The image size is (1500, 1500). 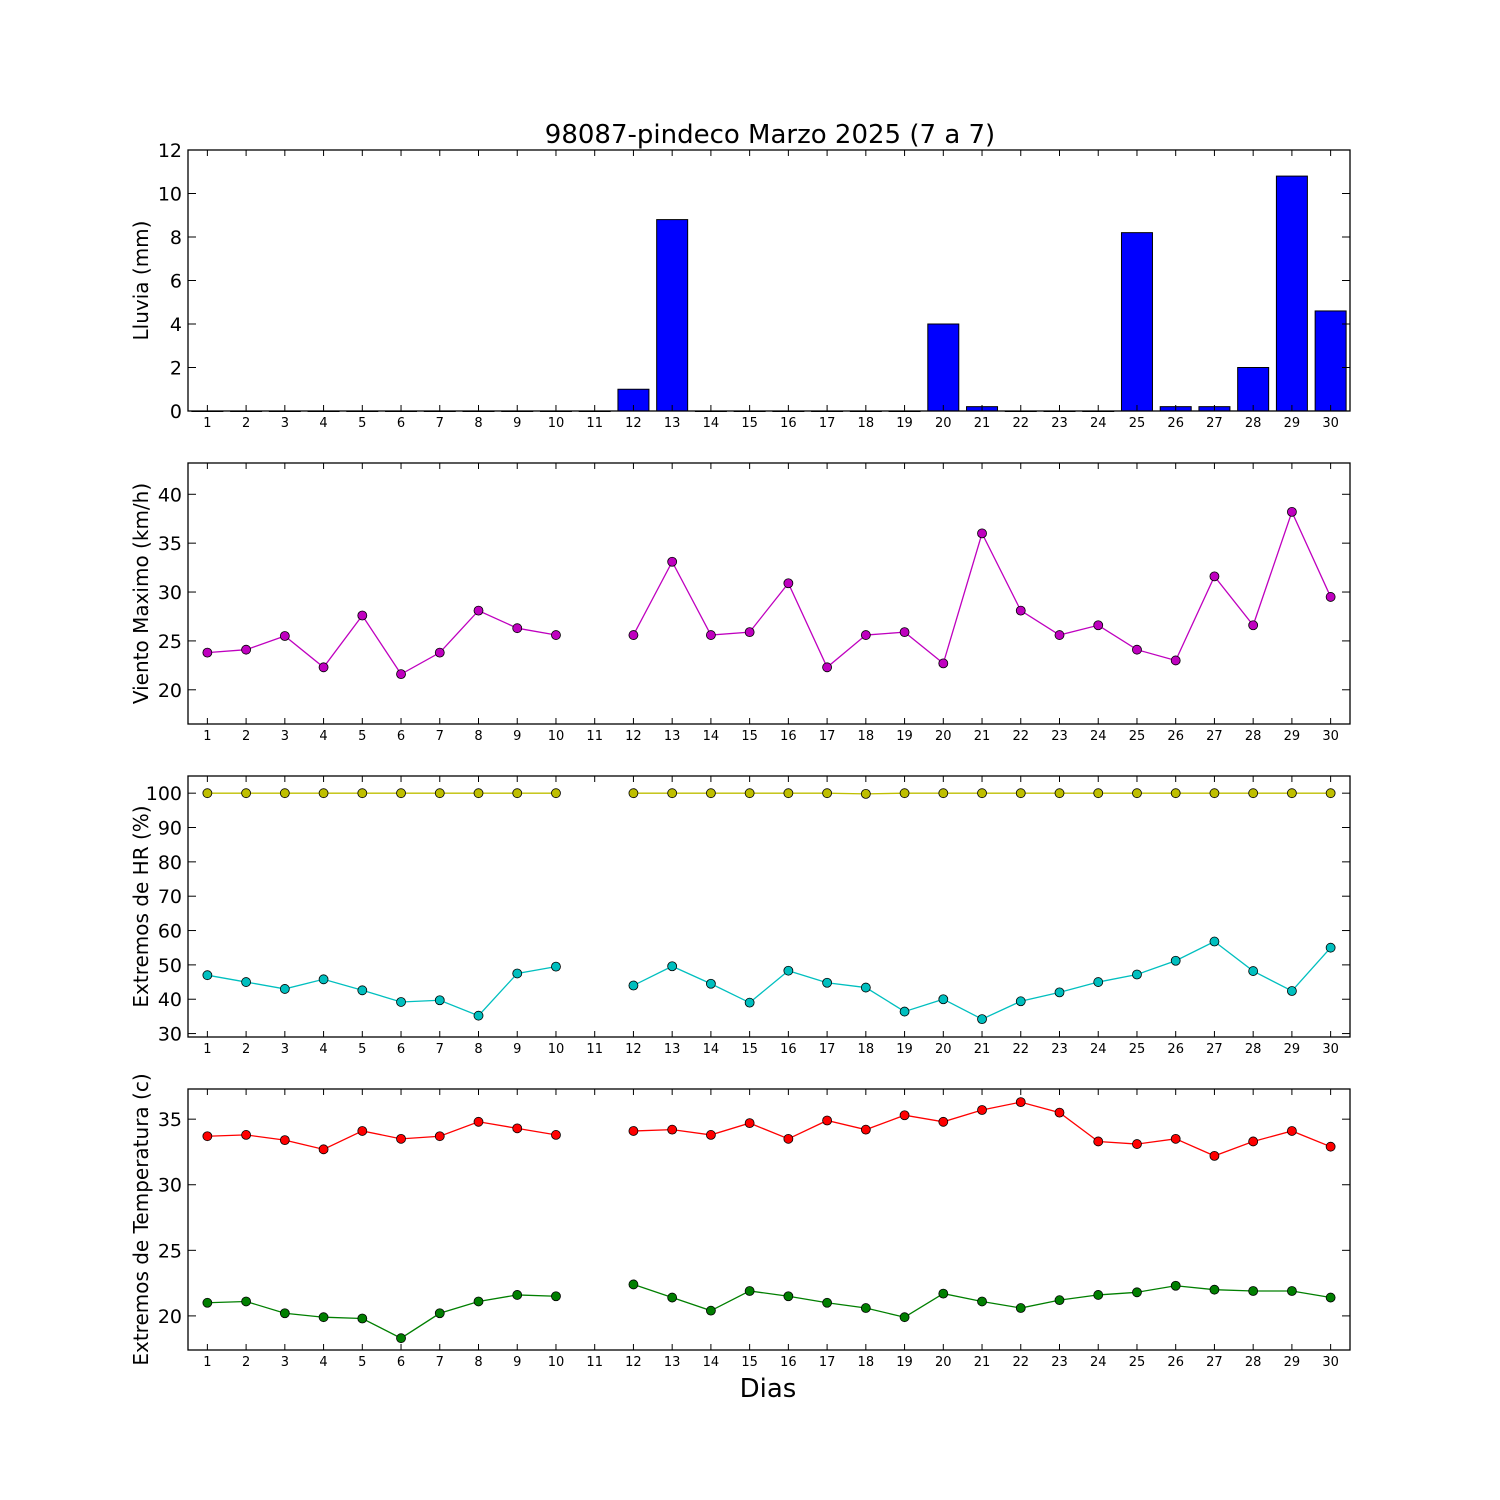 What do you see at coordinates (866, 423) in the screenshot?
I see `x-tick-label: 18` at bounding box center [866, 423].